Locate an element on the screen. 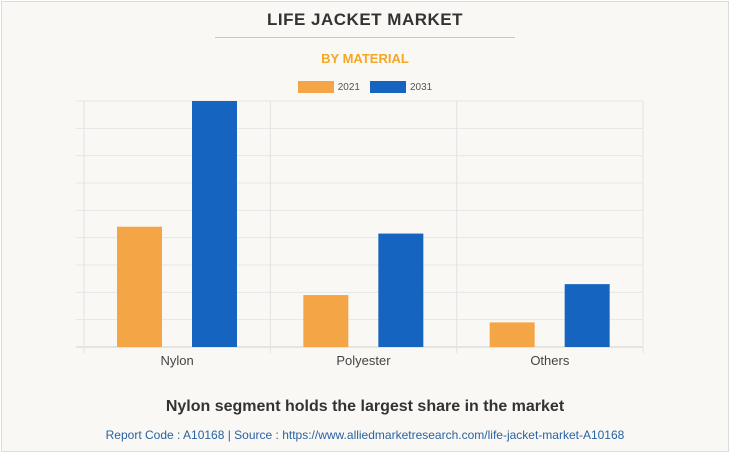 This screenshot has width=730, height=453. legend-item-2021: 2021 is located at coordinates (328, 87).